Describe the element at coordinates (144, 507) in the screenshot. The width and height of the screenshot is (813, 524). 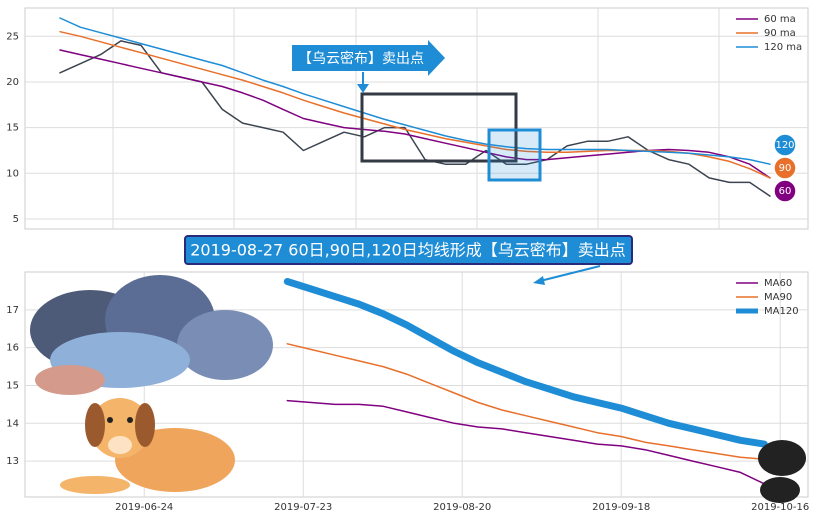
I see `x-tick-label: 2019-06-24` at that location.